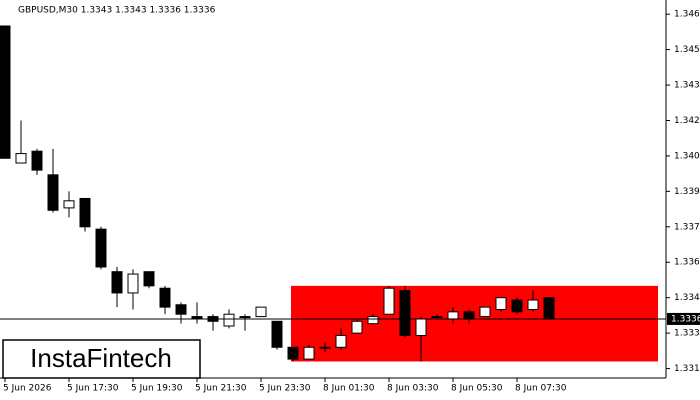 The height and width of the screenshot is (400, 700). Describe the element at coordinates (687, 334) in the screenshot. I see `y-tick-label: 1.3330` at that location.